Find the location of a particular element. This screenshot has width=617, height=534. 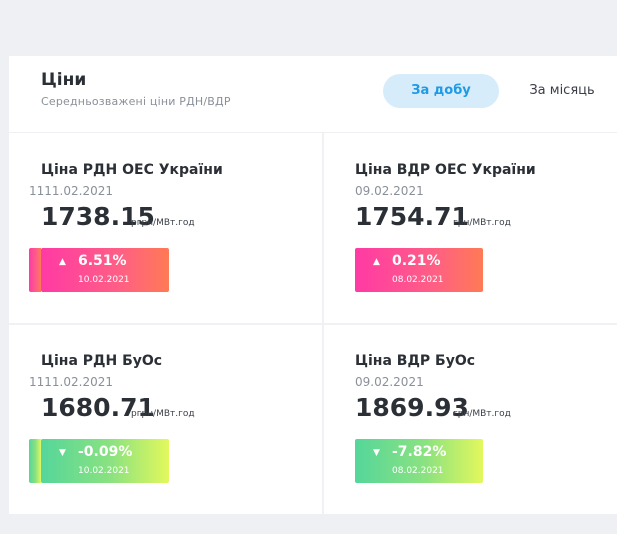

change-percent: 6.51% is located at coordinates (102, 261).